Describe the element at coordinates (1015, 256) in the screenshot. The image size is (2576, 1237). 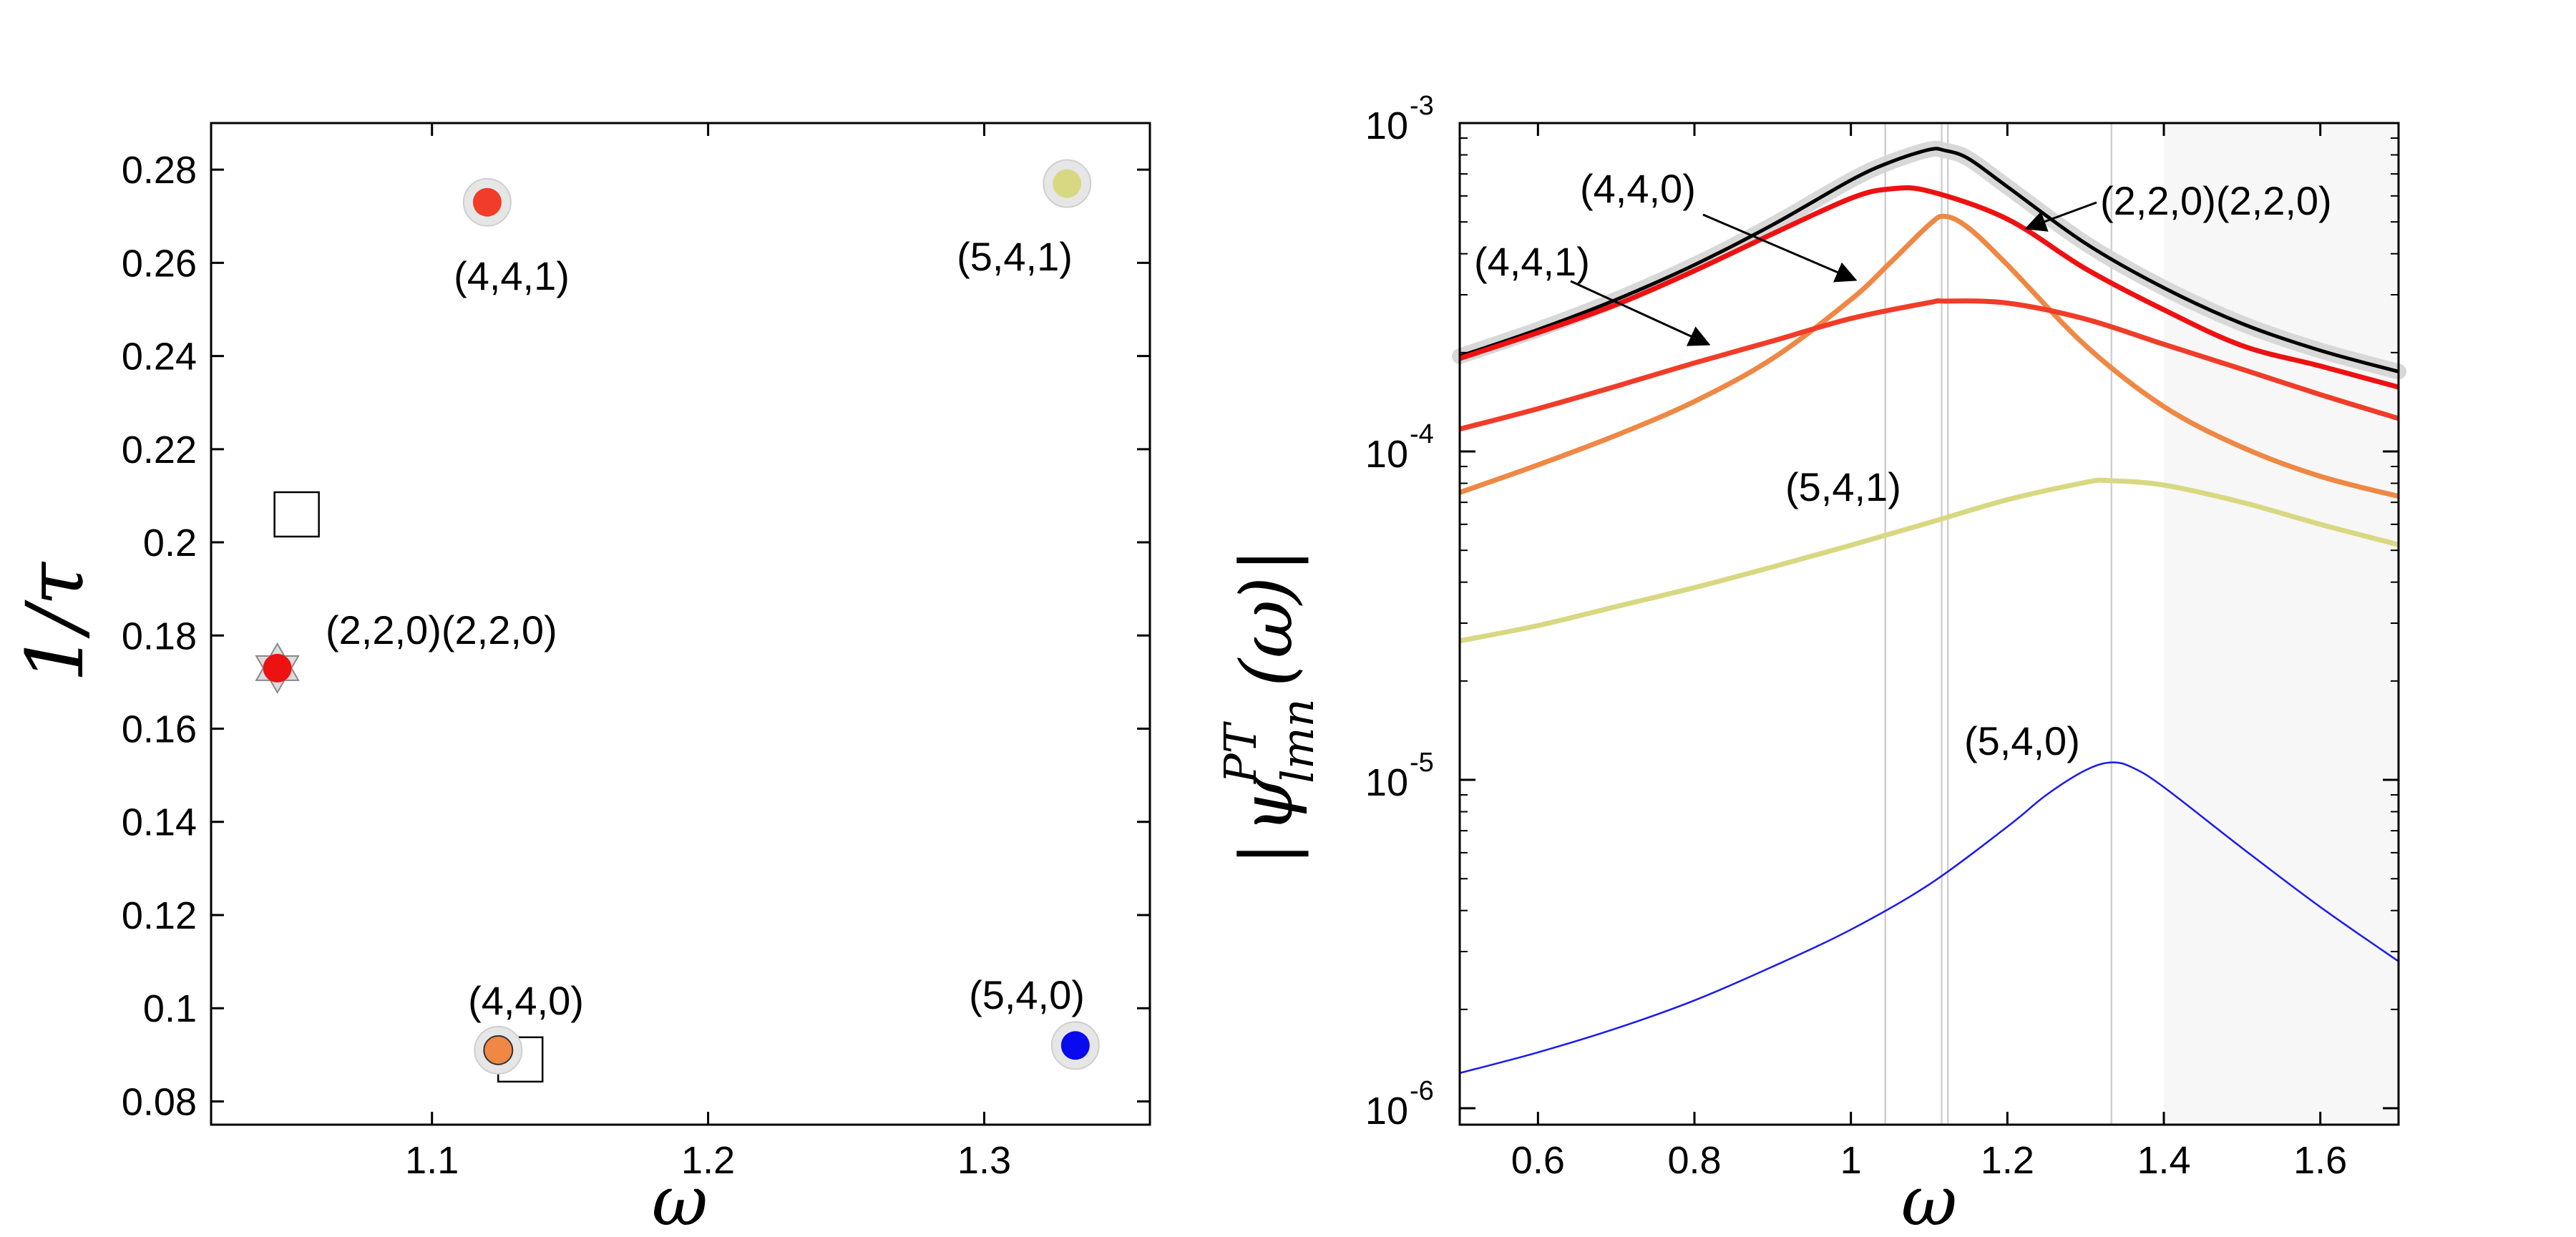
I see `label-541: (5,4,1)` at that location.